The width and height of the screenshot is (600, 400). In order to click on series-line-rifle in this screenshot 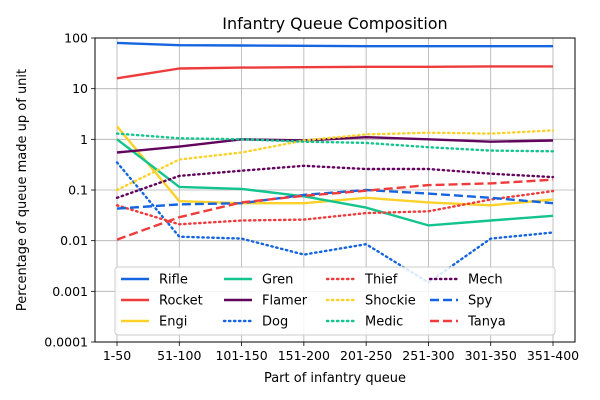, I will do `click(334, 44)`.